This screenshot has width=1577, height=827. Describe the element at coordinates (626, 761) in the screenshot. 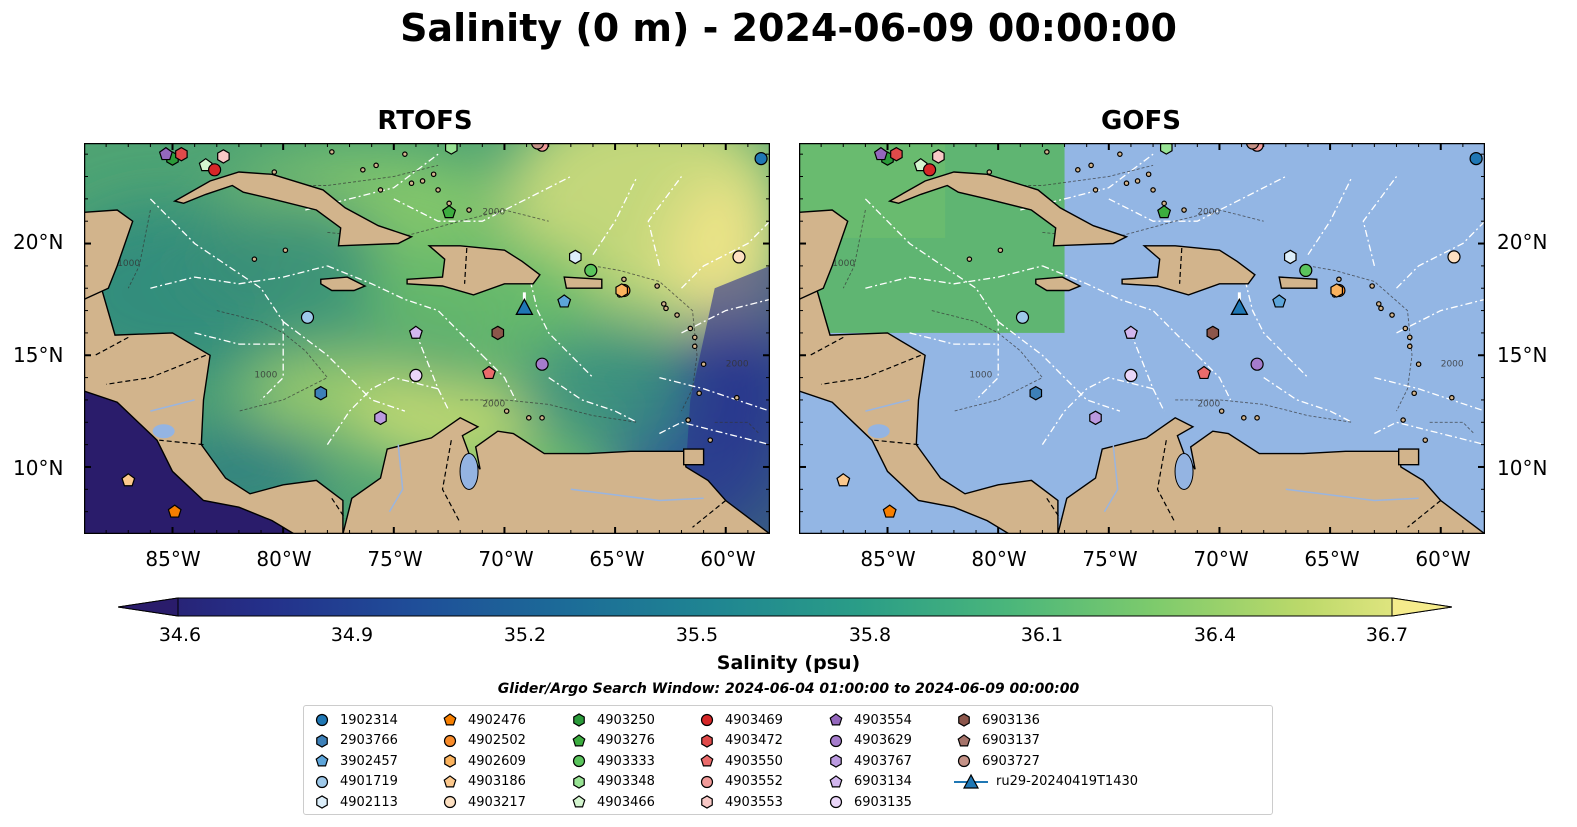

I see `legend-label: 4903333` at that location.